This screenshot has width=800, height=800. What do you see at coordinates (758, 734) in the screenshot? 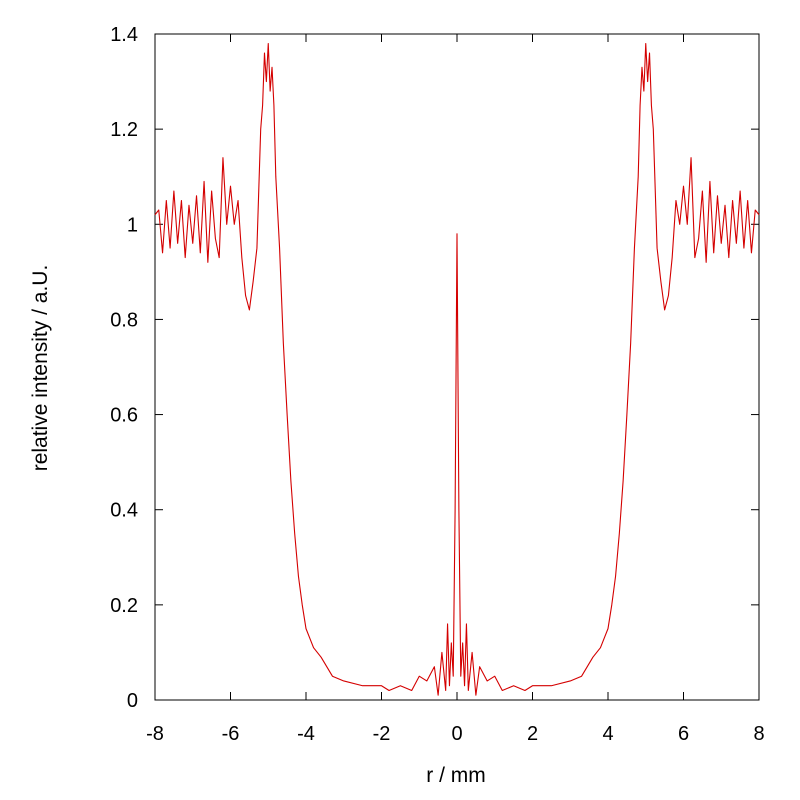
I see `x-tick-label: 8` at bounding box center [758, 734].